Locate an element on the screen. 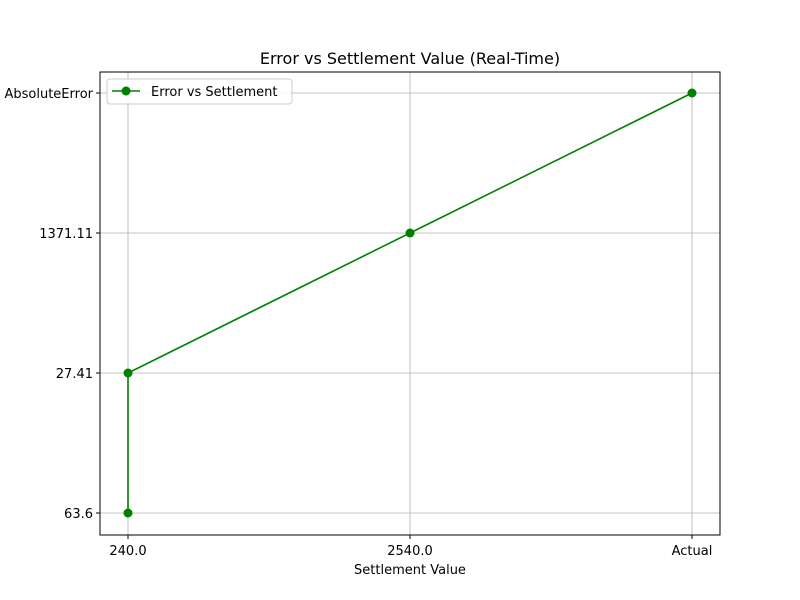  y-tick-label: AbsoluteError is located at coordinates (48, 94).